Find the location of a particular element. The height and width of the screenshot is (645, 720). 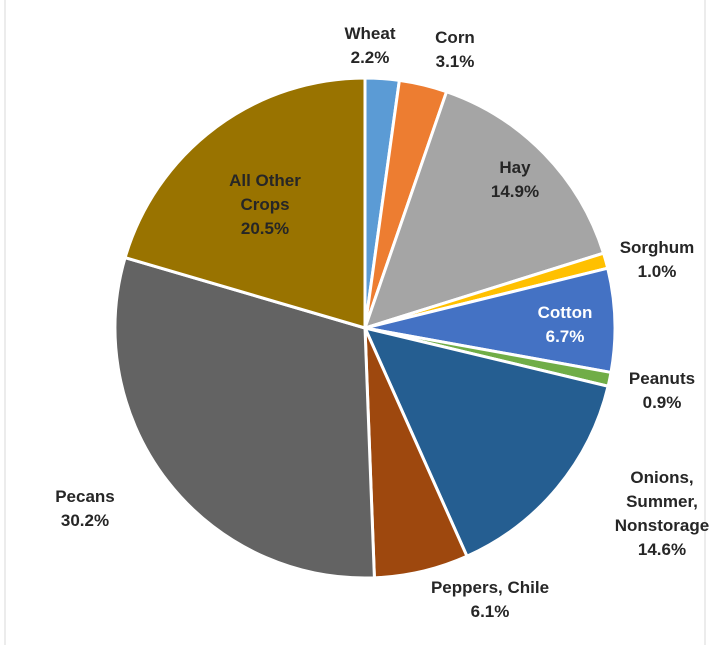

slice-percent: 20.5% is located at coordinates (265, 228).